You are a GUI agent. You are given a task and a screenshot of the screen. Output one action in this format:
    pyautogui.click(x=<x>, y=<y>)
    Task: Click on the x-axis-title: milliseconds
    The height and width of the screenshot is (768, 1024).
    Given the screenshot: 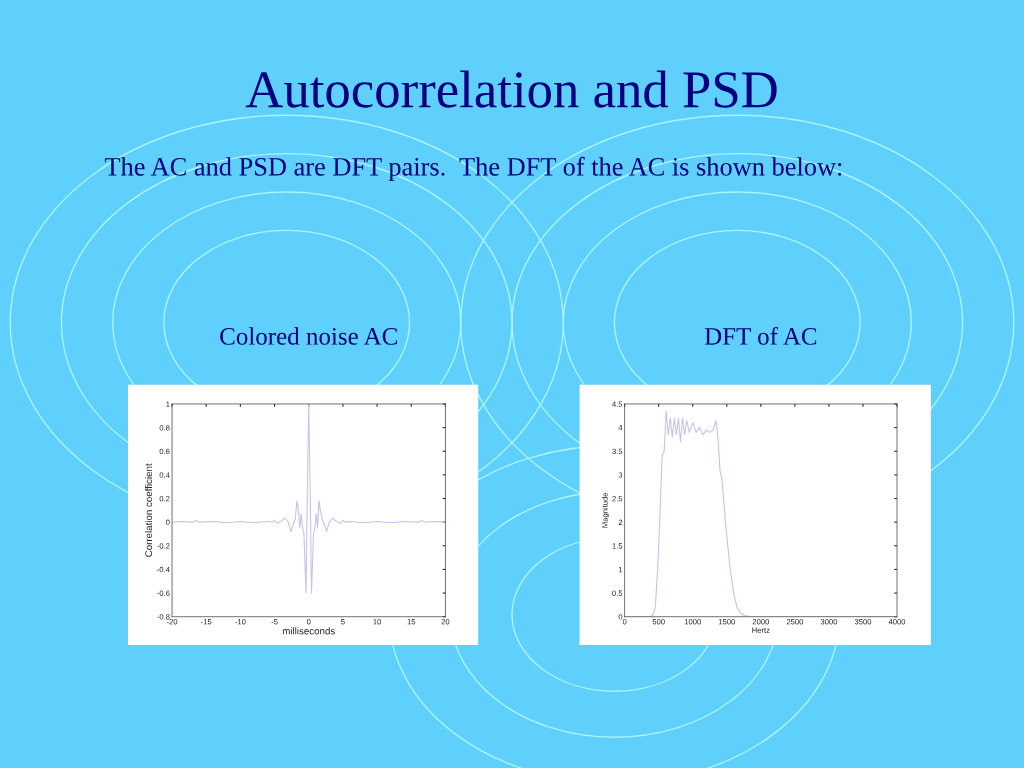 What is the action you would take?
    pyautogui.click(x=308, y=631)
    